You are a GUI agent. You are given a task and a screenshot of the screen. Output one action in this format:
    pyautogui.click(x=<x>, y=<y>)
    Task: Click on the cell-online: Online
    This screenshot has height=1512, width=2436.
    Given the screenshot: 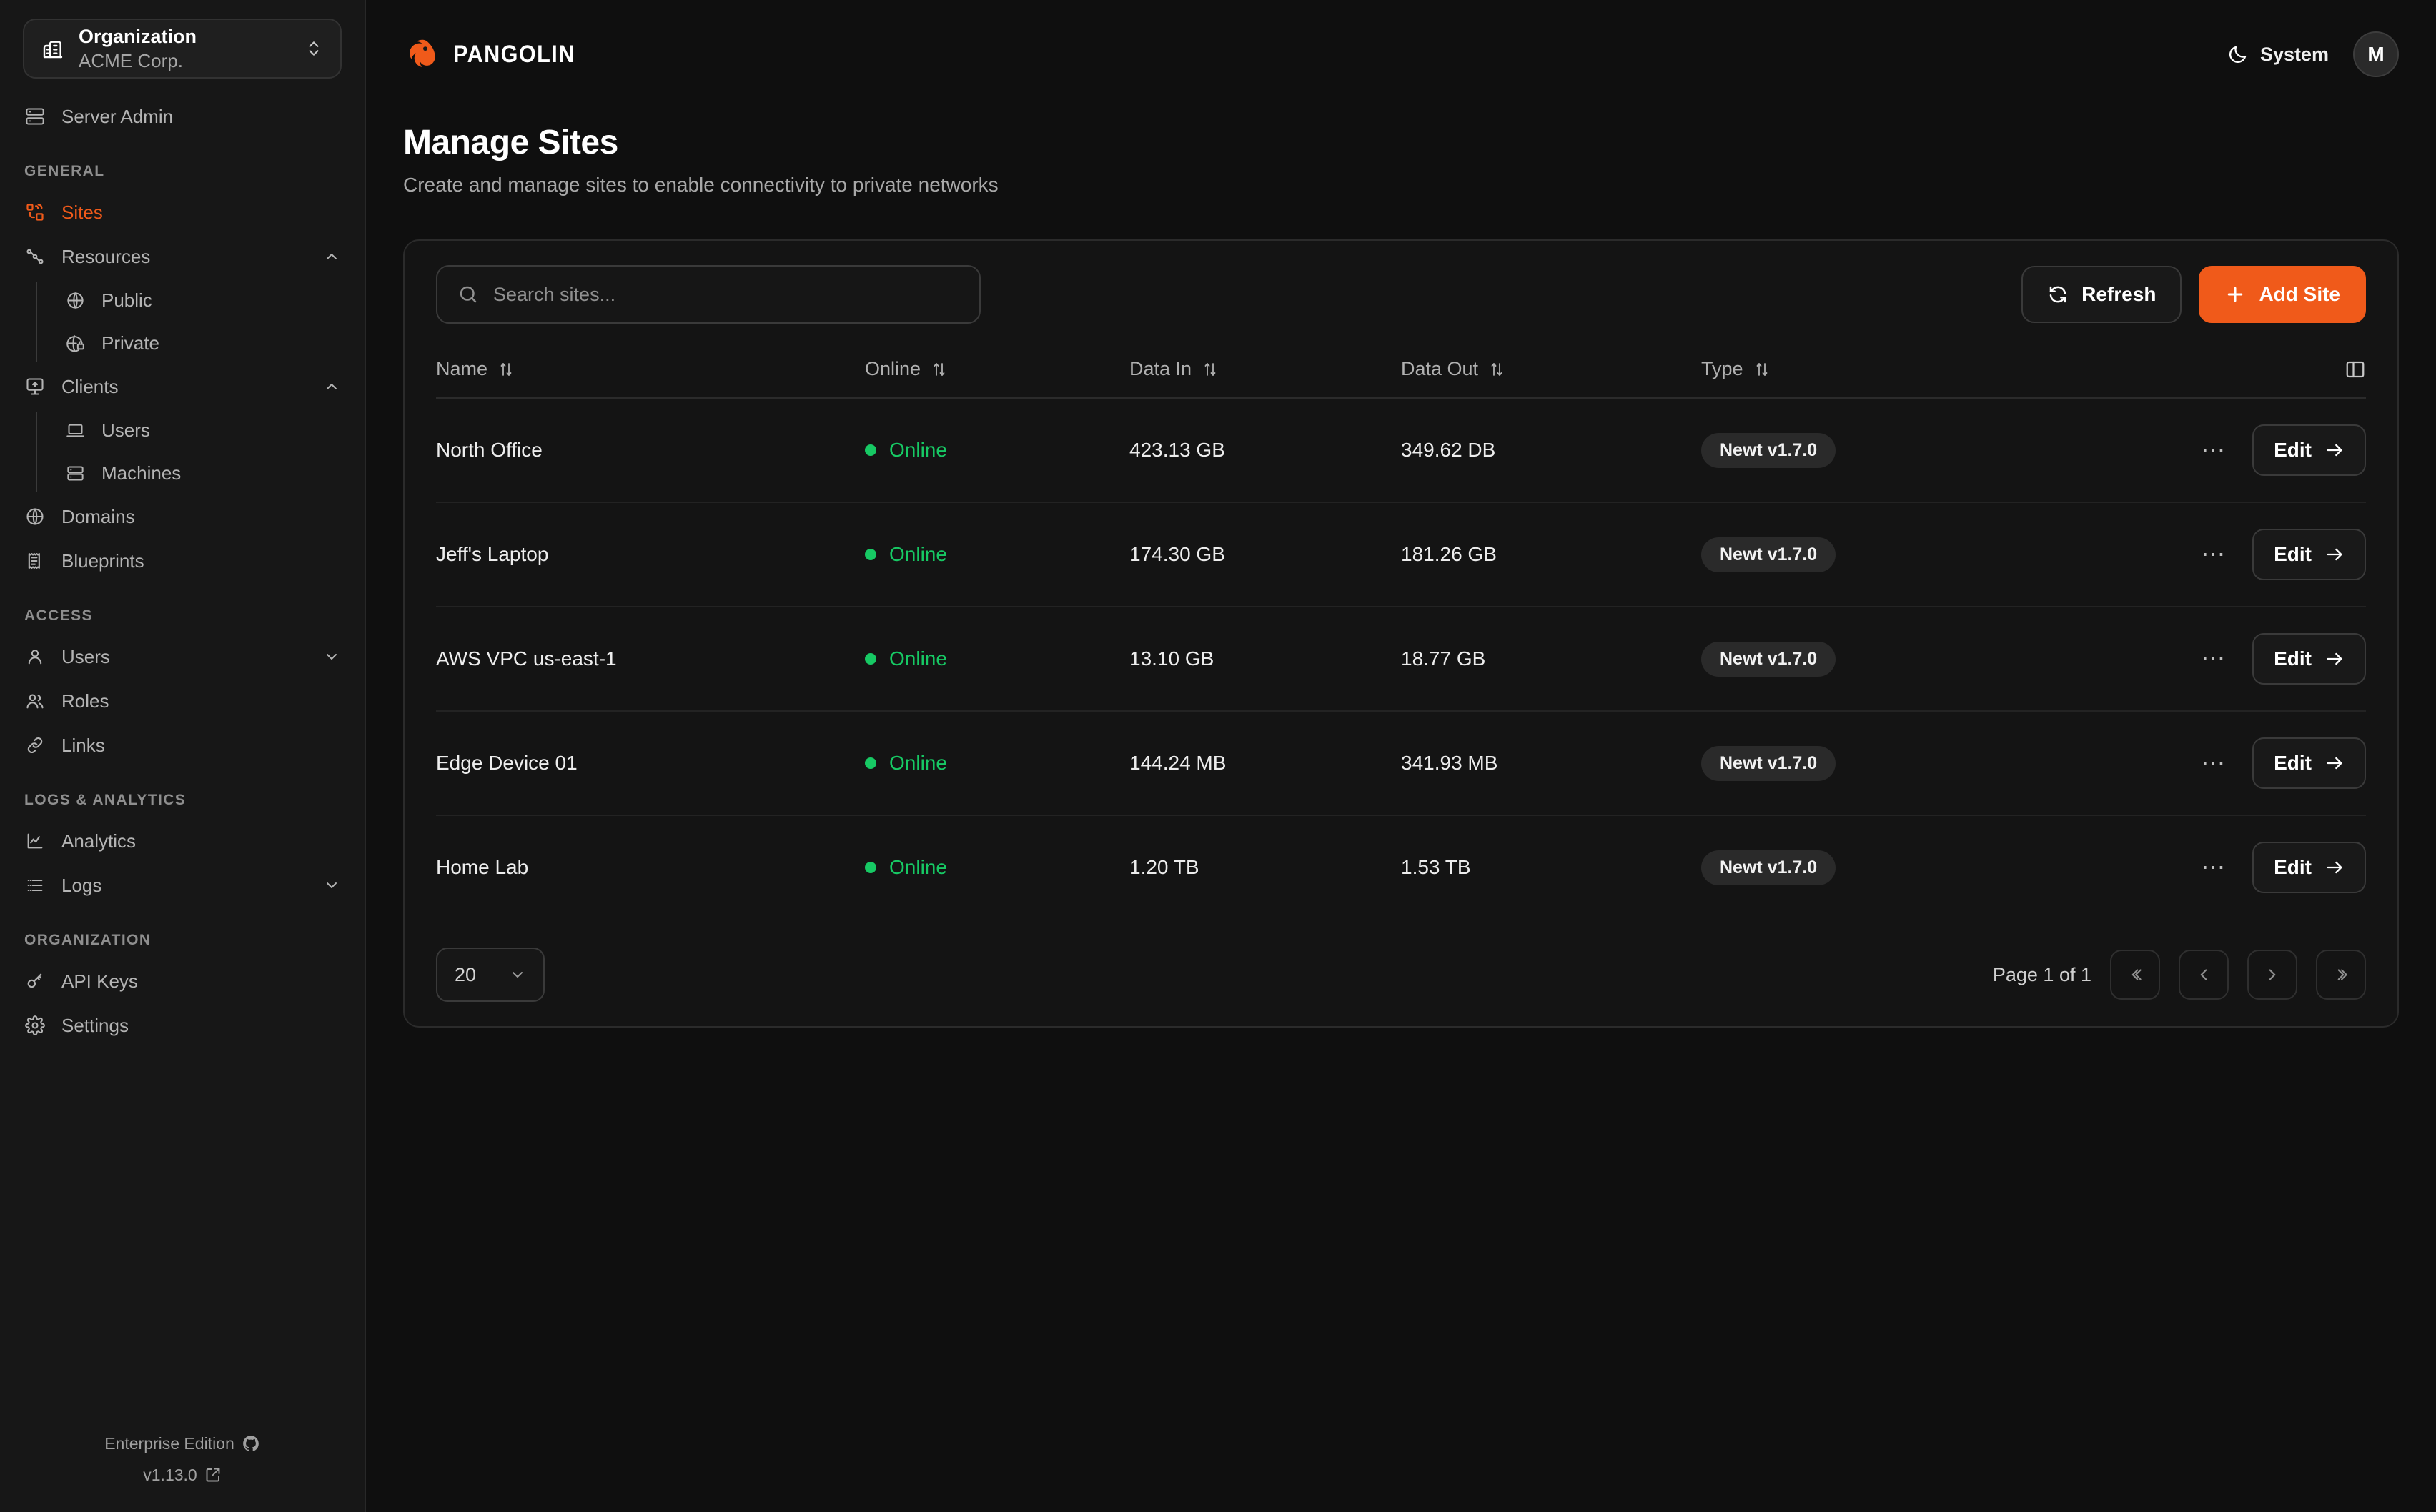 What is the action you would take?
    pyautogui.click(x=997, y=764)
    